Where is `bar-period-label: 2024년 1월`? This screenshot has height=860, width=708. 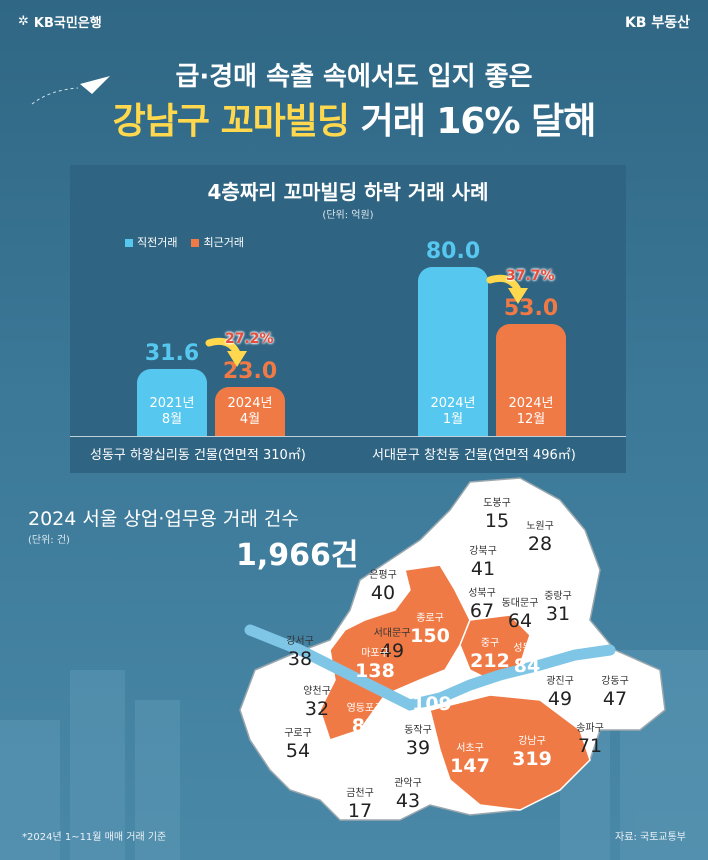 bar-period-label: 2024년 1월 is located at coordinates (453, 411).